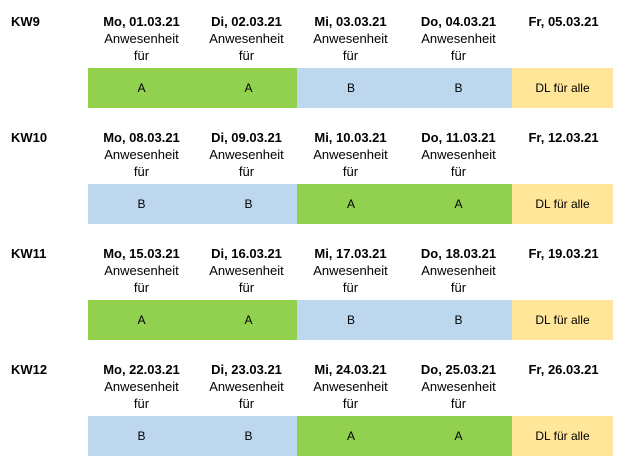  Describe the element at coordinates (246, 21) in the screenshot. I see `day-date: Di, 02.03.21` at that location.